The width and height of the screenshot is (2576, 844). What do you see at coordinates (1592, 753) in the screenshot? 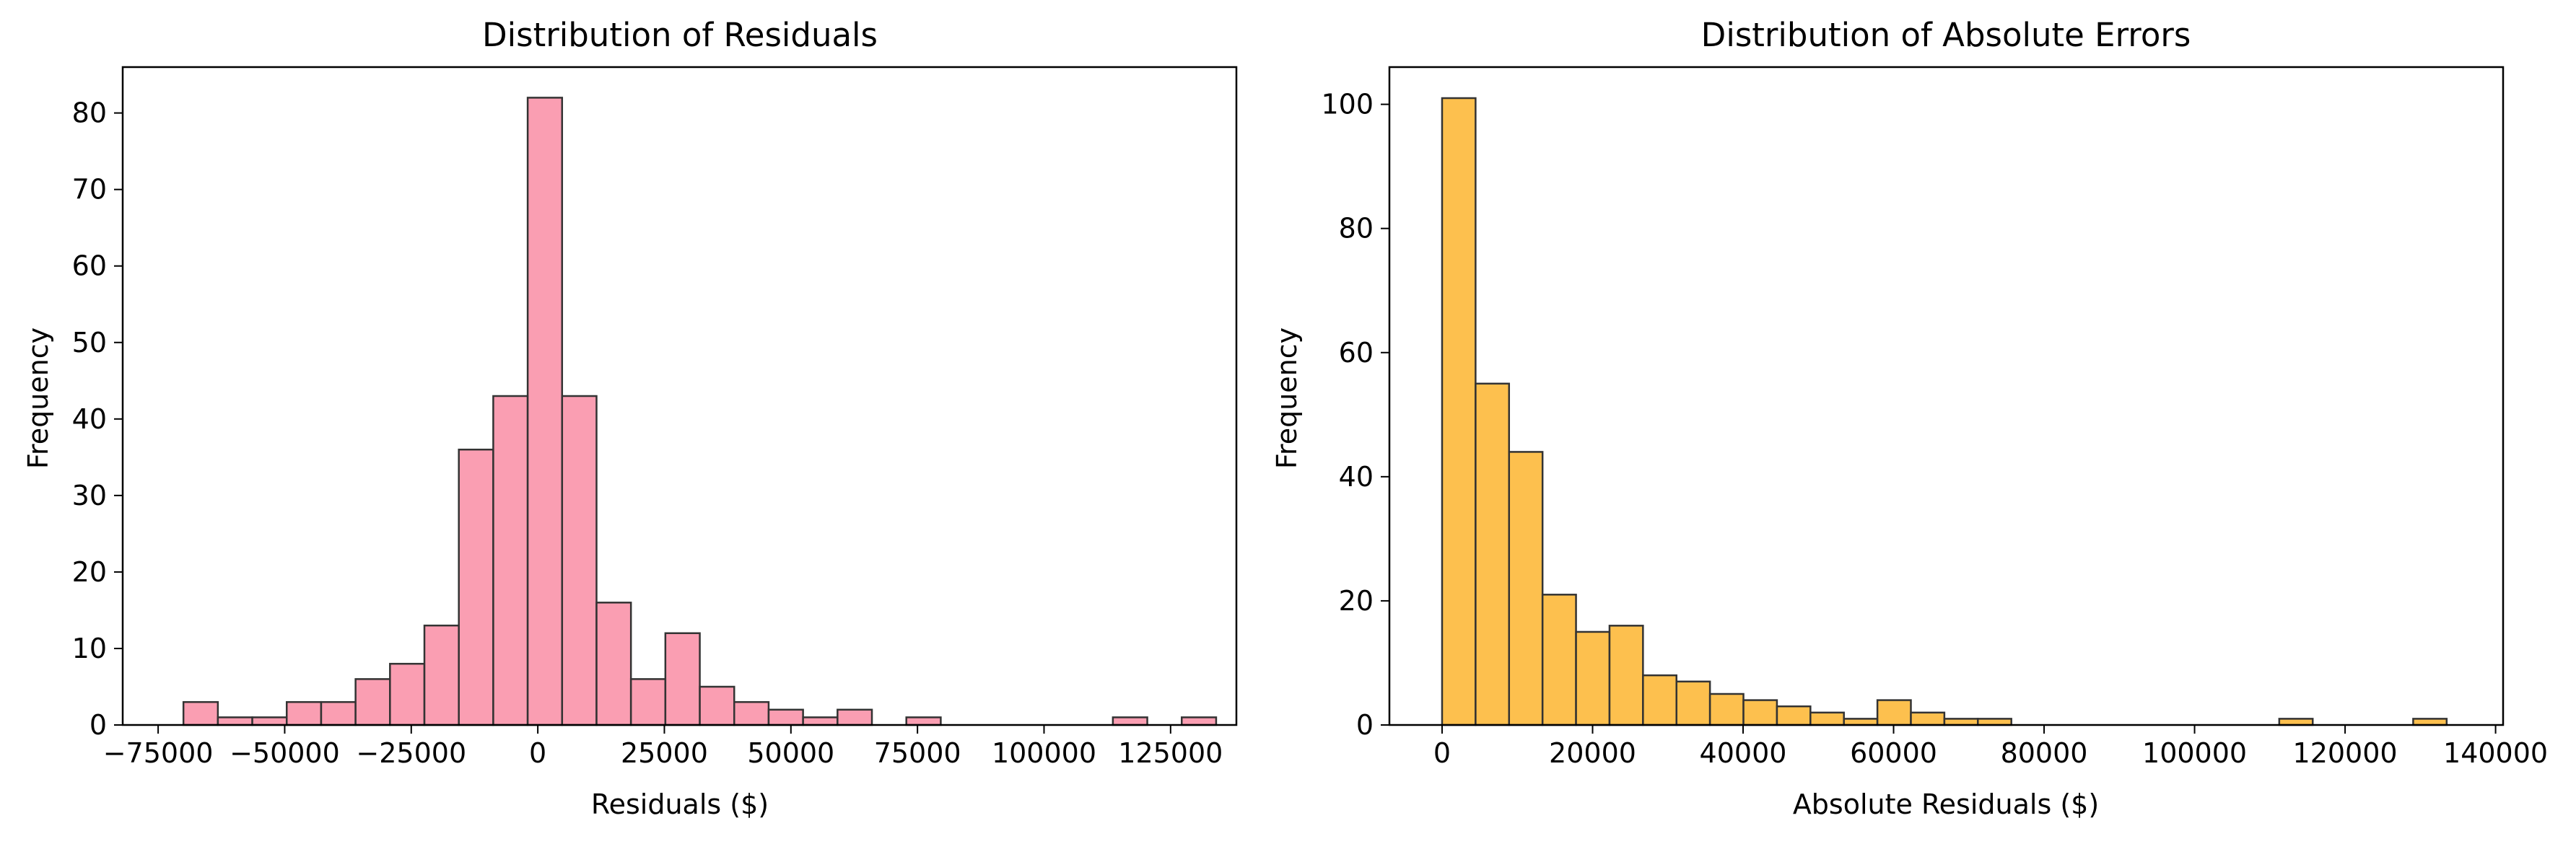
I see `absolute-errors-x-tick-label: 20000` at bounding box center [1592, 753].